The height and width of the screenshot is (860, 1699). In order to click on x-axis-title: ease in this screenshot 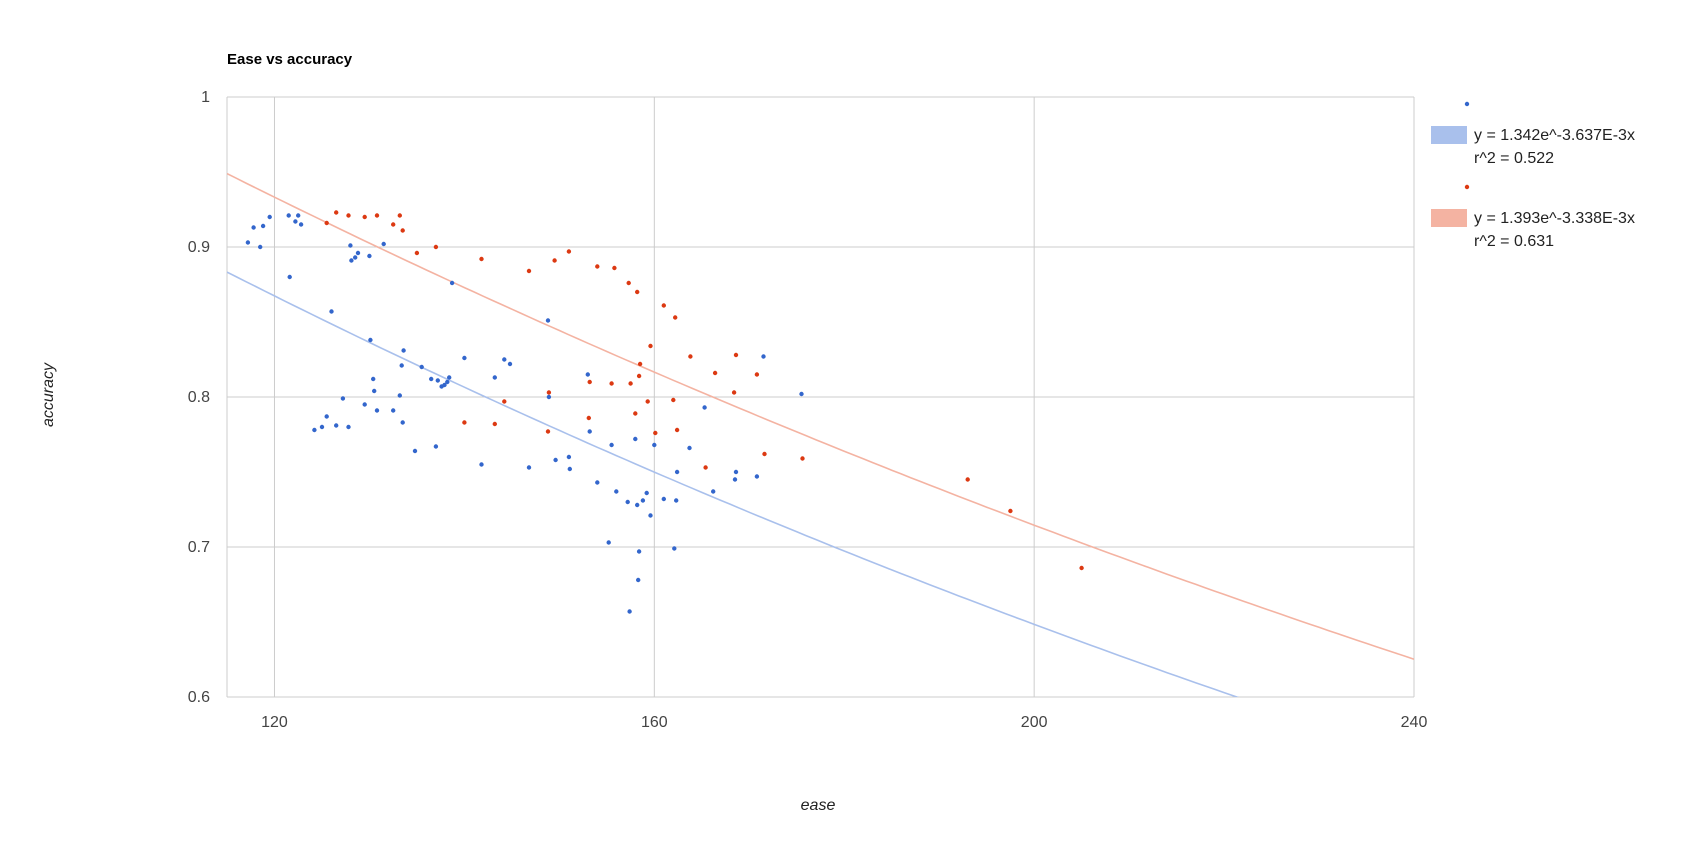, I will do `click(818, 805)`.